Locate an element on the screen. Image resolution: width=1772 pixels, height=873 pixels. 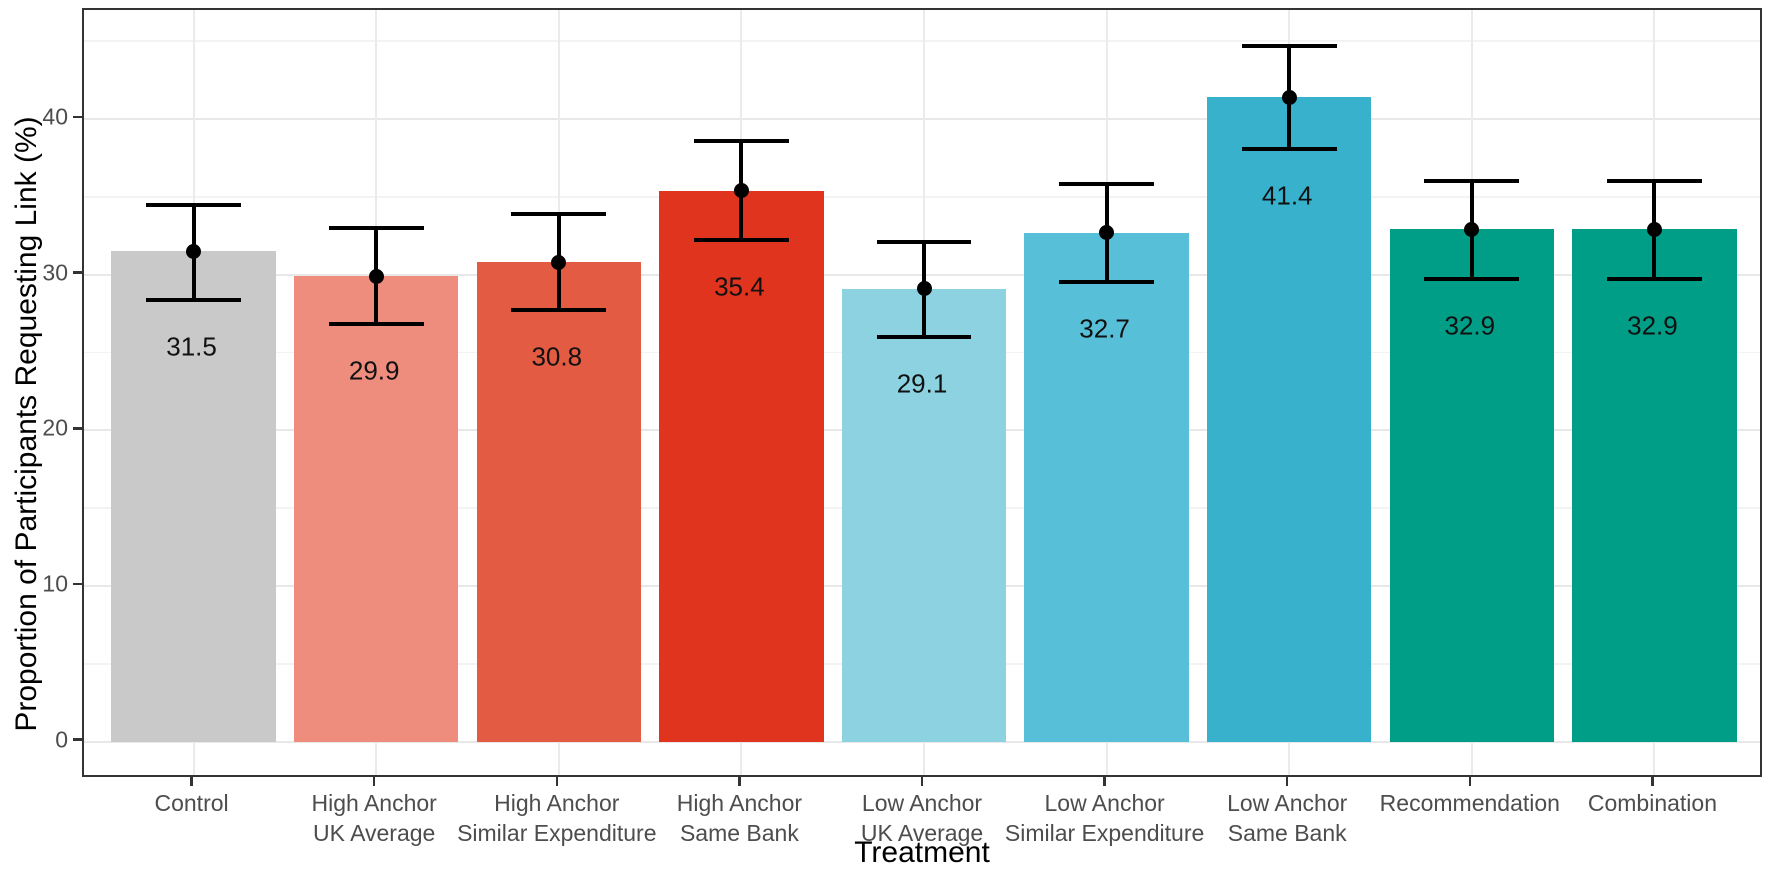
x-tick-label: Control is located at coordinates (191, 803).